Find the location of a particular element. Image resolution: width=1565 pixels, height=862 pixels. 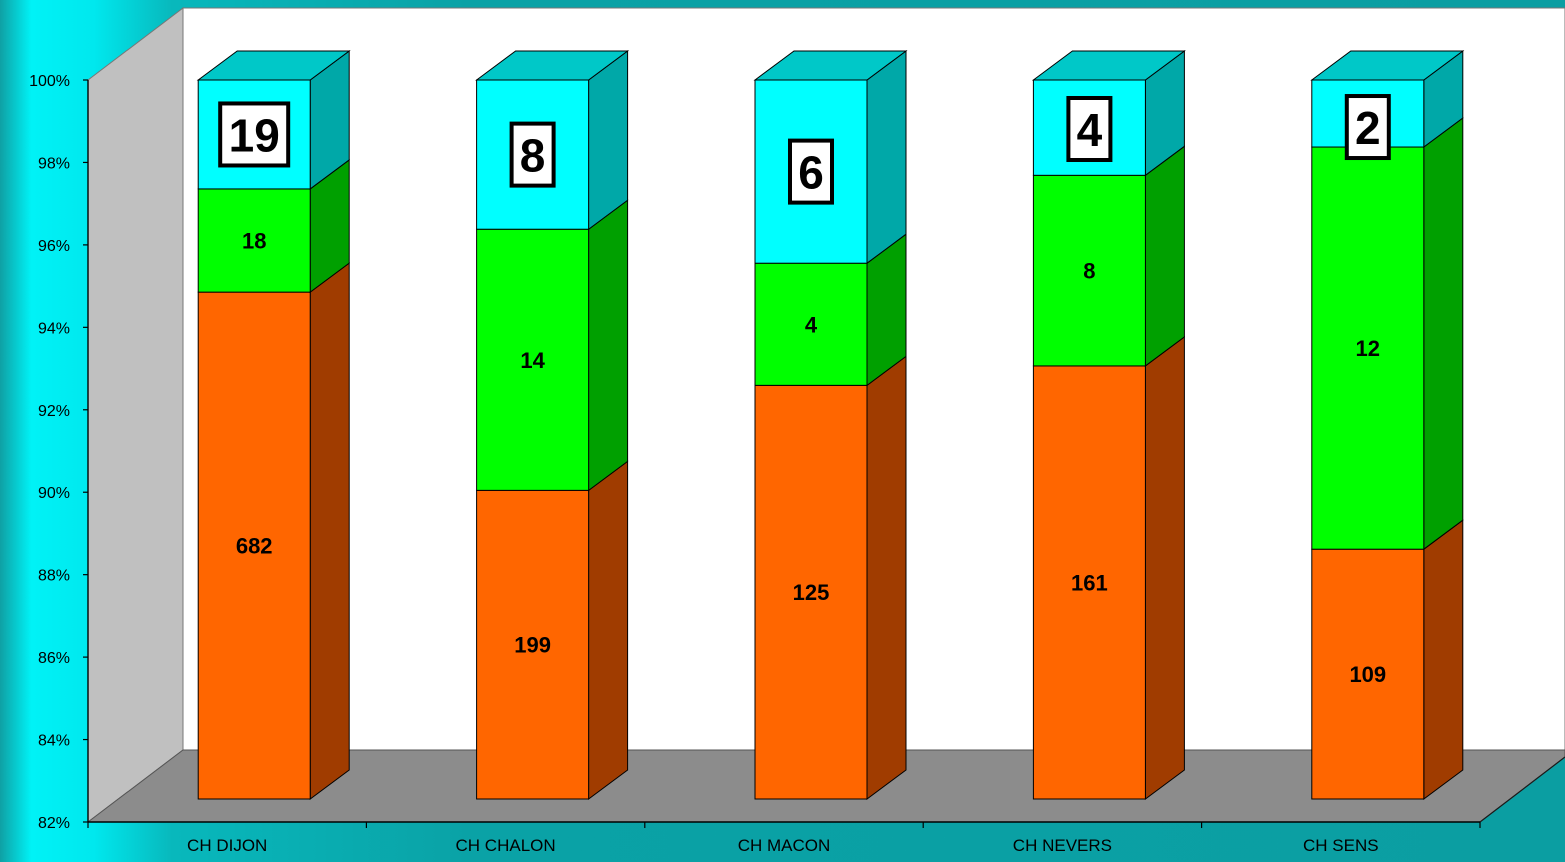

data-label: 199 is located at coordinates (532, 645).